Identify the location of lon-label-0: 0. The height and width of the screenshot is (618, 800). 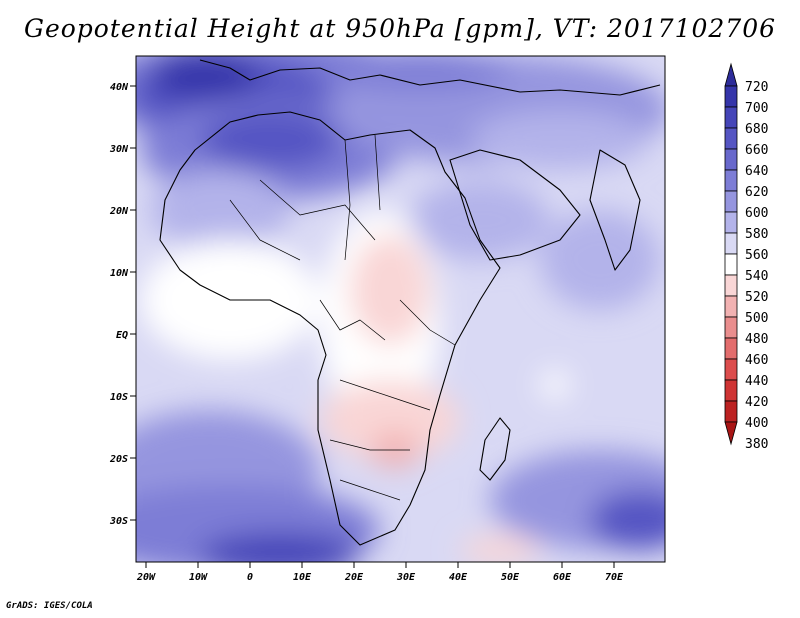
(250, 577).